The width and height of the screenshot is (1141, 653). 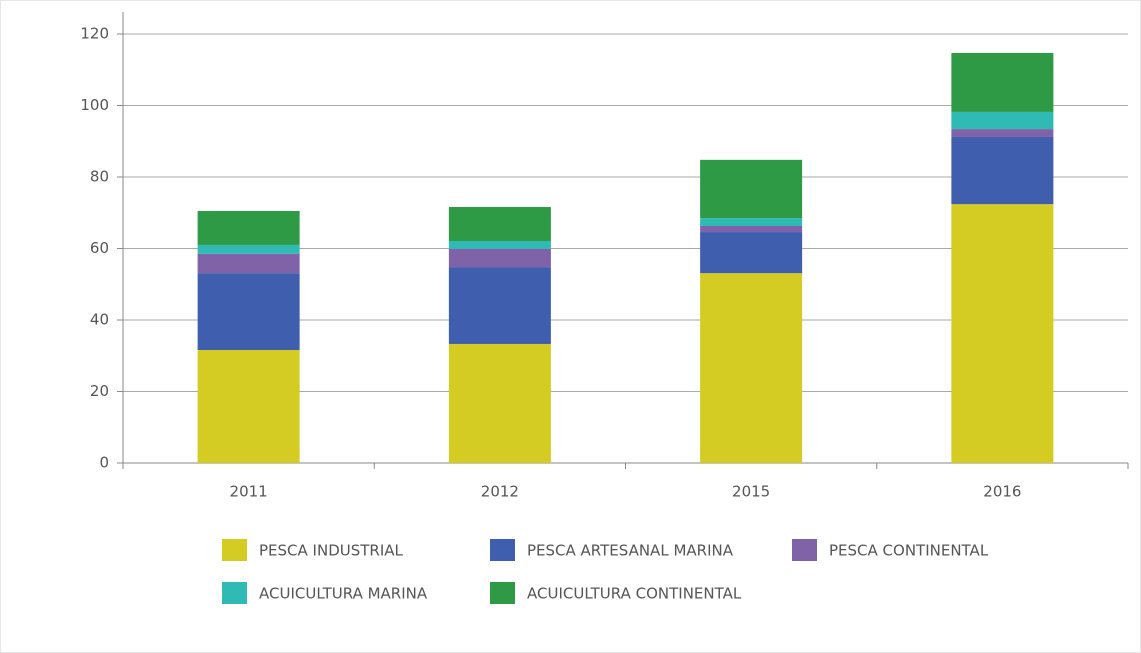 I want to click on y-tick-label: 120, so click(x=94, y=34).